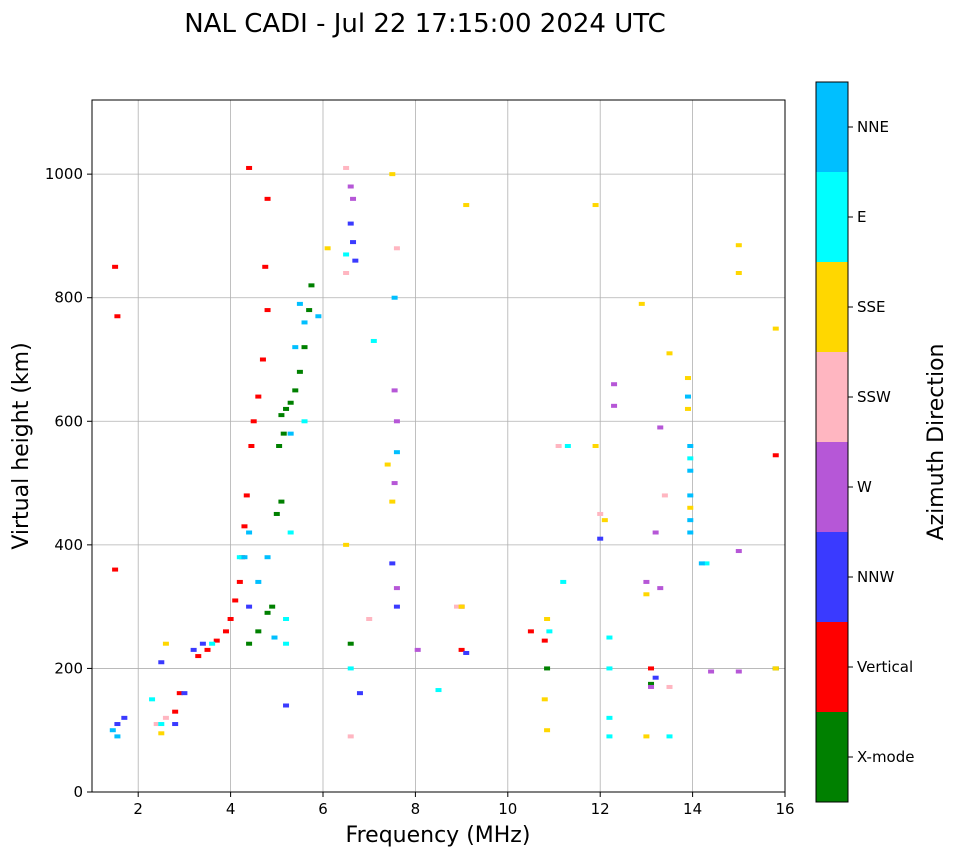 This screenshot has width=958, height=857. Describe the element at coordinates (885, 757) in the screenshot. I see `colorbar-tick-label: X-mode` at that location.